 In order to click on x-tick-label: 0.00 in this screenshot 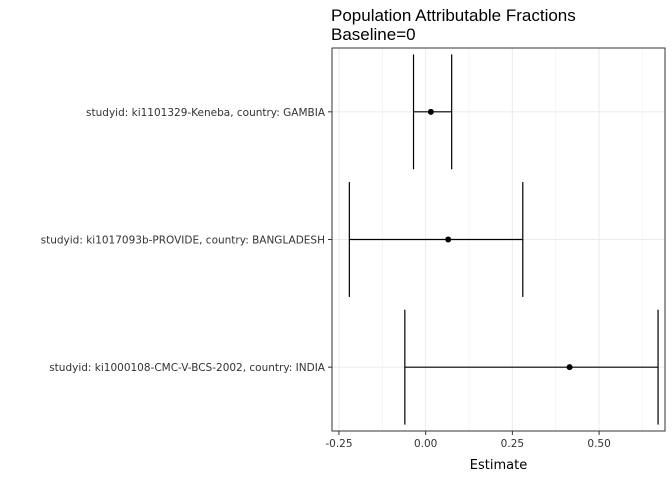, I will do `click(425, 444)`.